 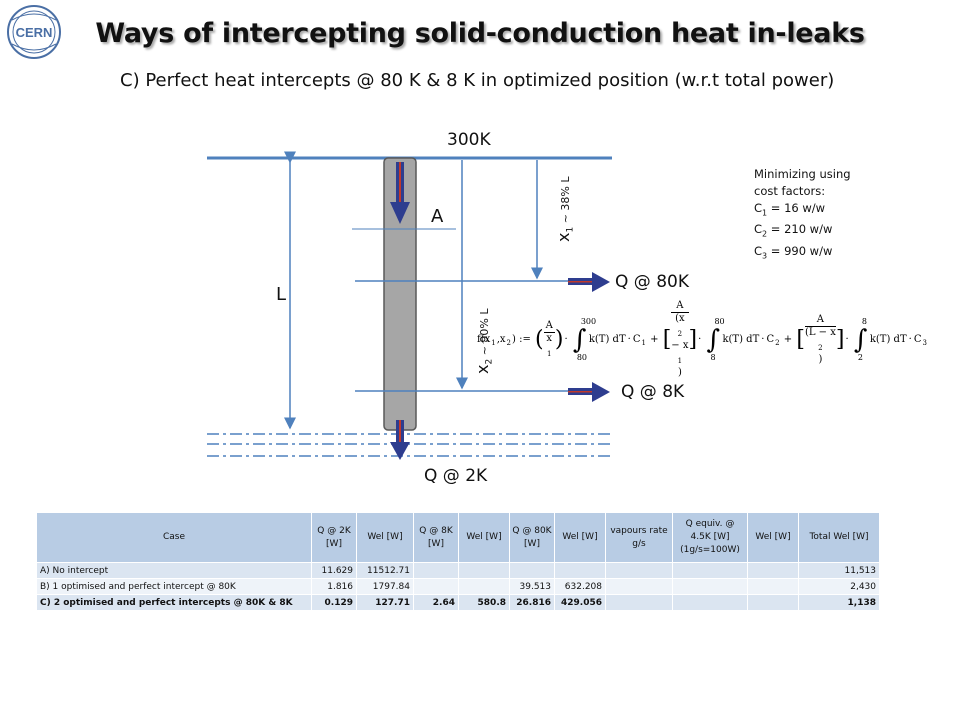 What do you see at coordinates (456, 476) in the screenshot?
I see `q2k-label: Q @ 2K` at bounding box center [456, 476].